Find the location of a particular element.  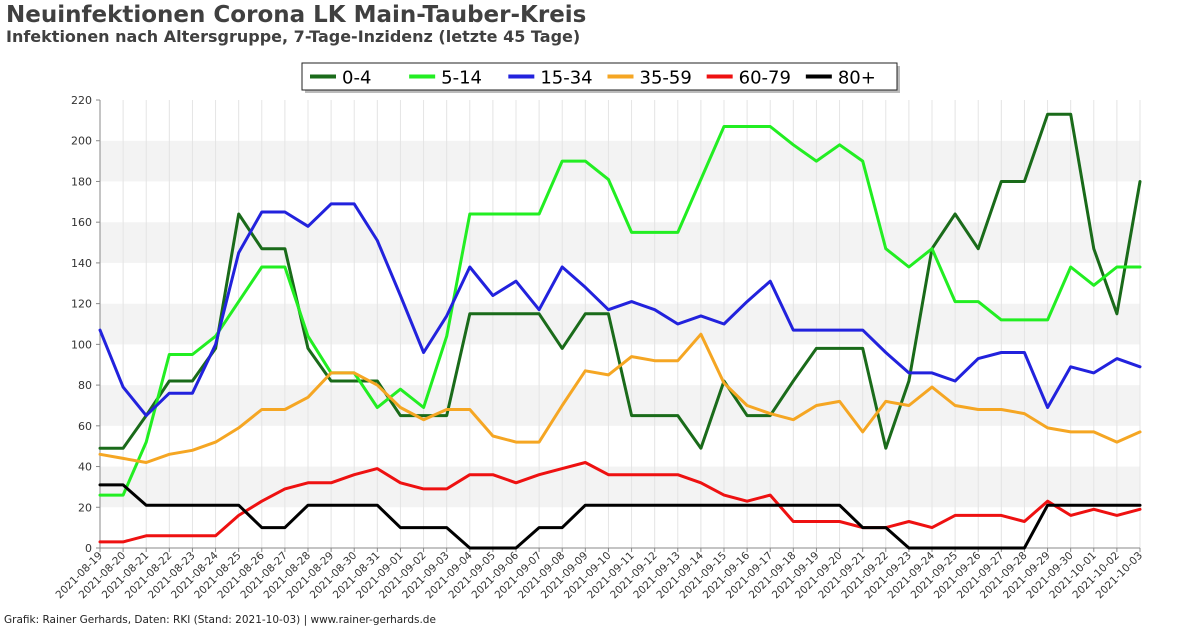

y-tick-label: 40 is located at coordinates (85, 467).